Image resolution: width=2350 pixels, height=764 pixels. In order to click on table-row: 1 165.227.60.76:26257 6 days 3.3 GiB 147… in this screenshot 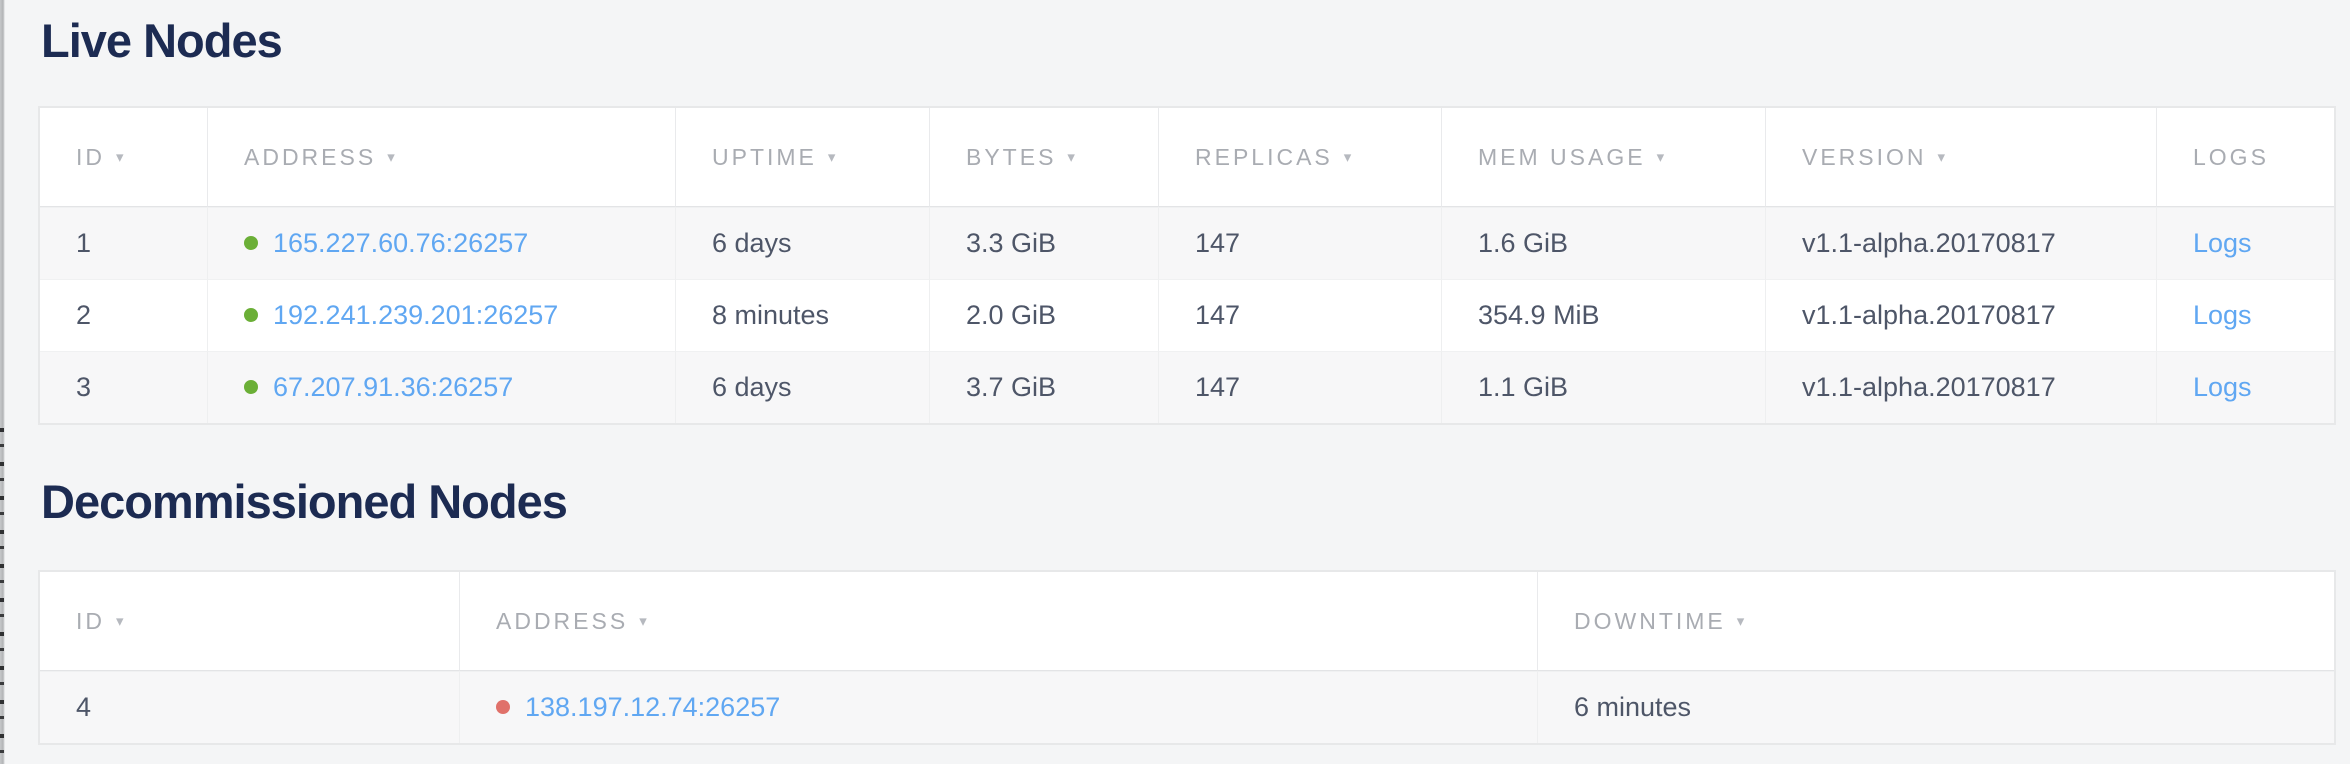, I will do `click(1187, 243)`.